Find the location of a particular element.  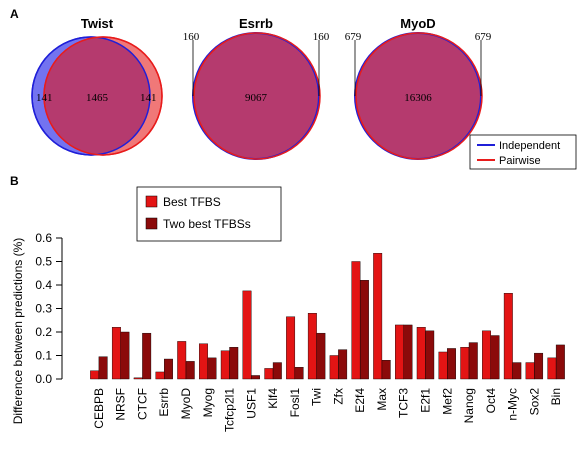

x-tick-label: Max is located at coordinates (382, 399).